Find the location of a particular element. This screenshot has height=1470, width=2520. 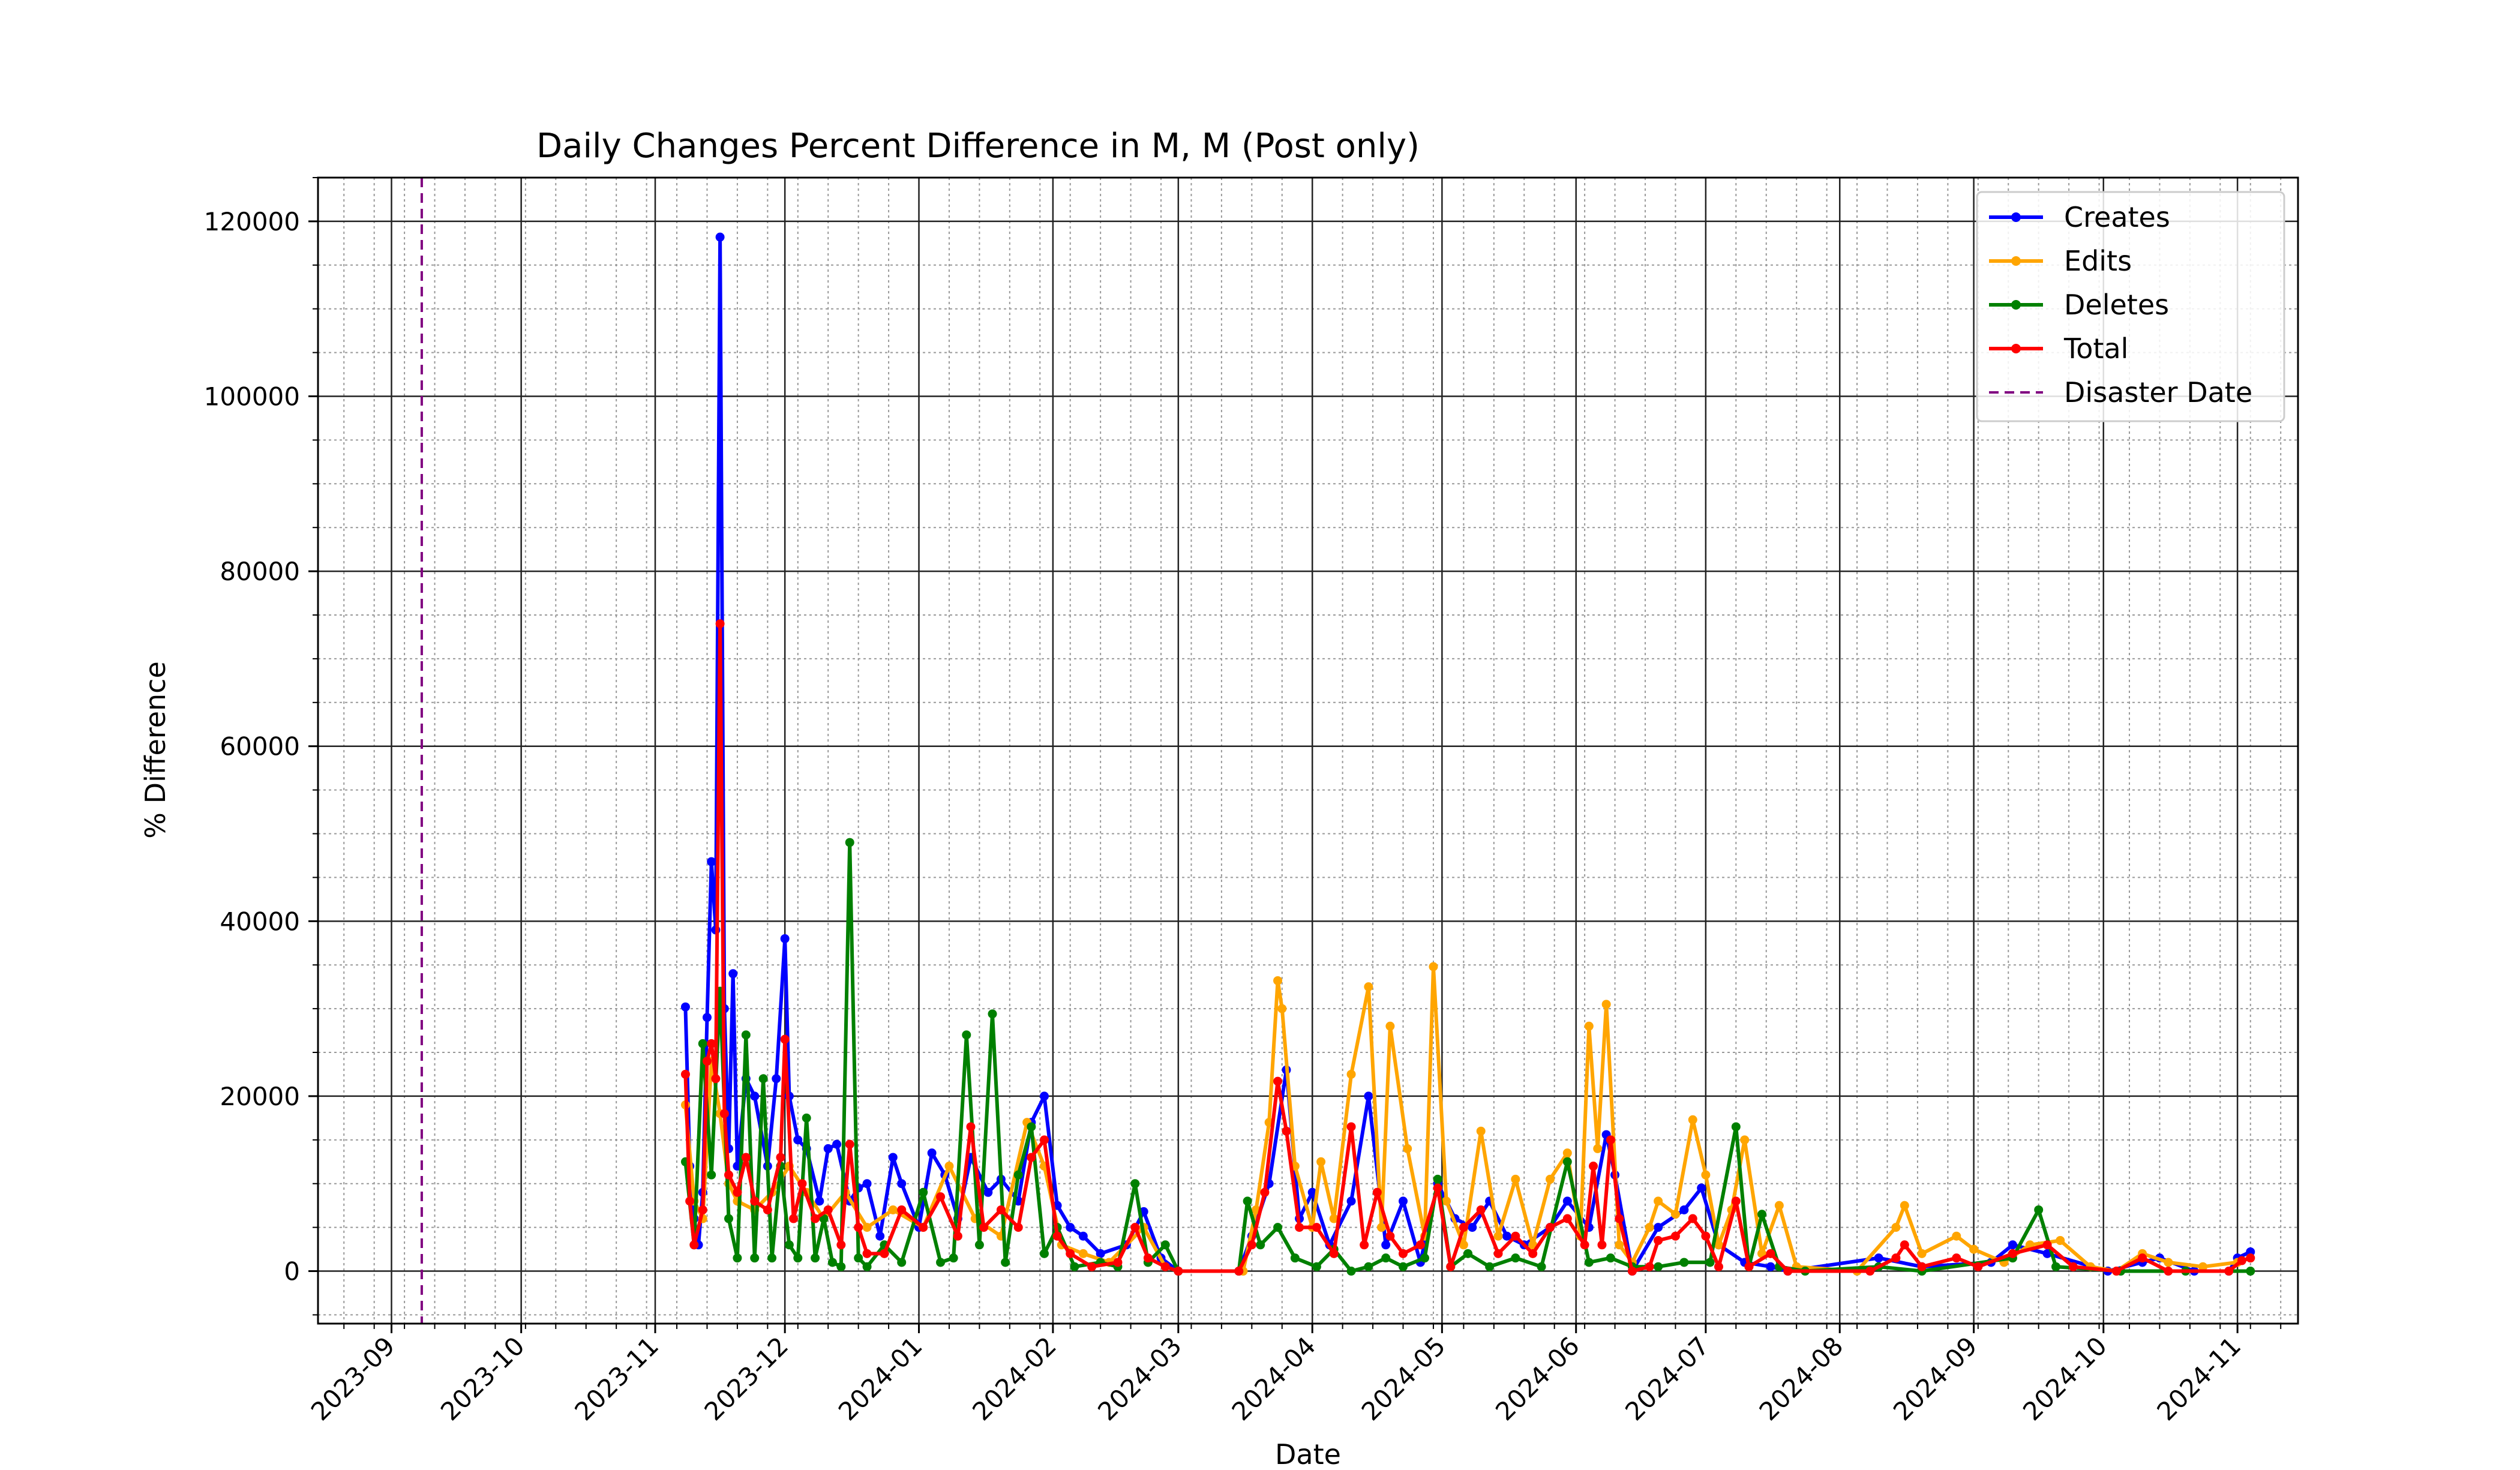

y-tick-label: 0 is located at coordinates (292, 1272).